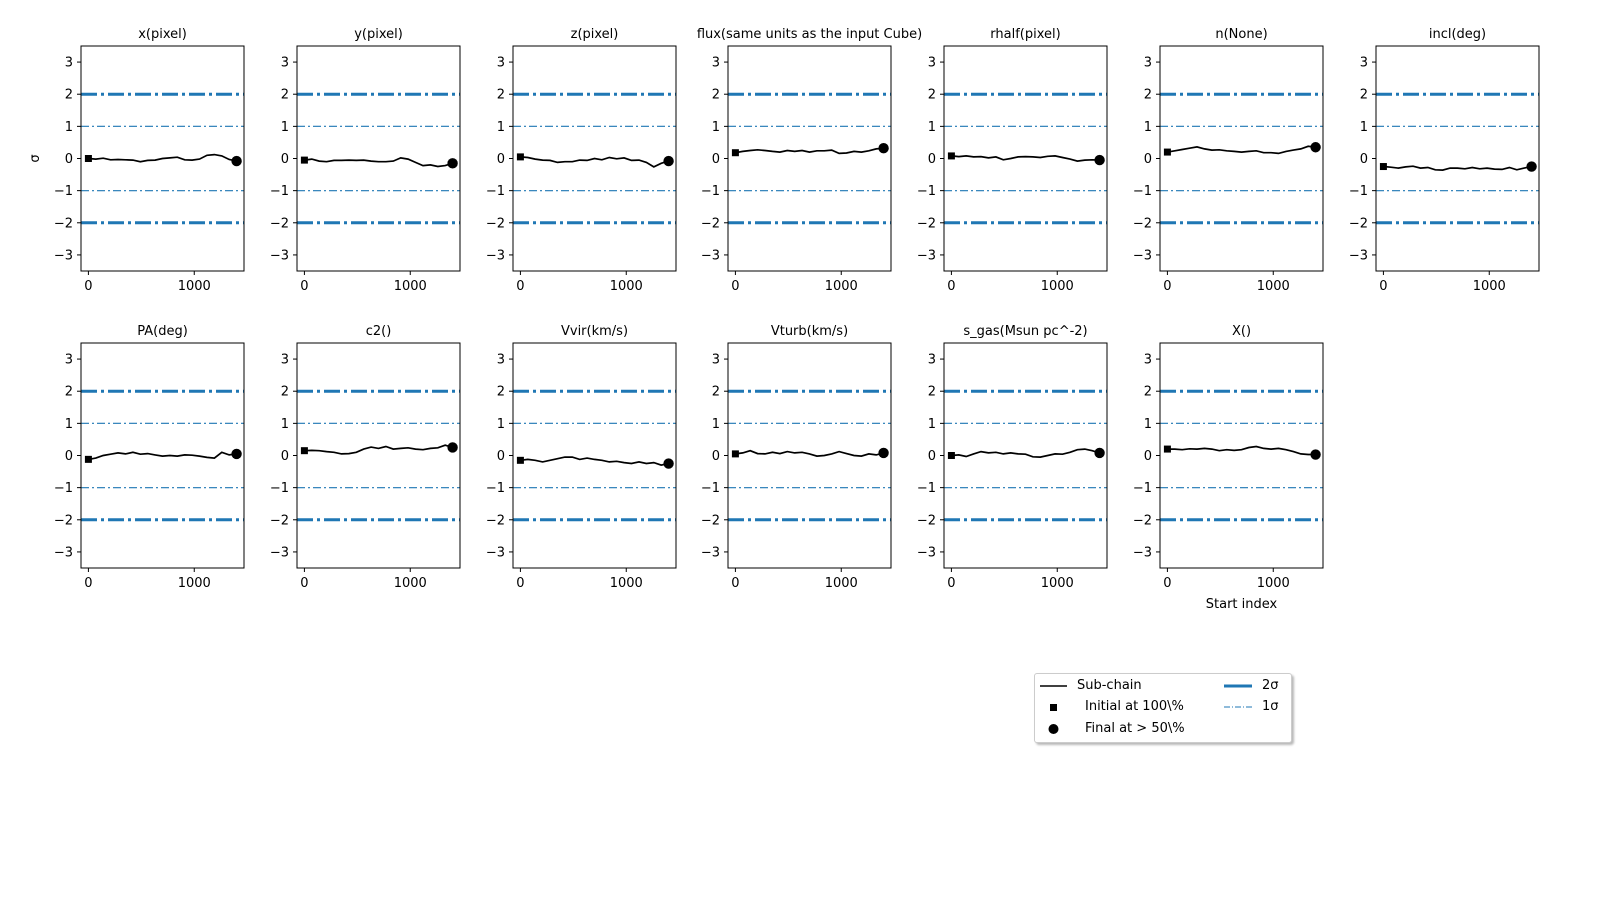 The image size is (1600, 900). I want to click on legend-label-initial: Initial at 100\%, so click(1134, 706).